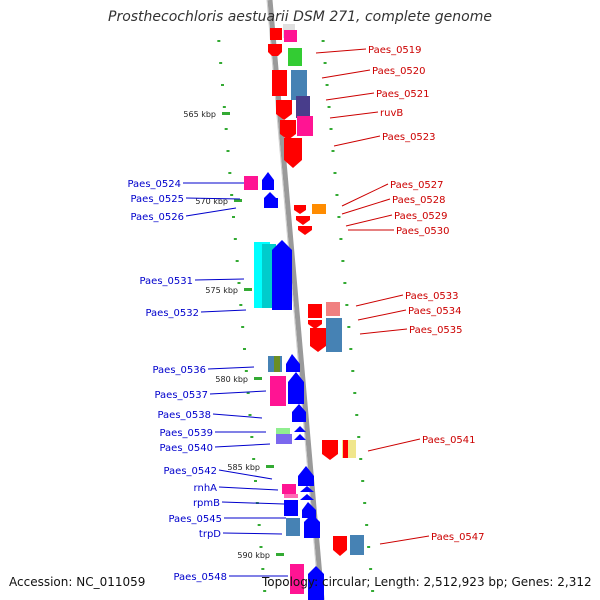 This screenshot has width=600, height=600. What do you see at coordinates (231, 379) in the screenshot?
I see `tick-label: 580 kbp` at bounding box center [231, 379].